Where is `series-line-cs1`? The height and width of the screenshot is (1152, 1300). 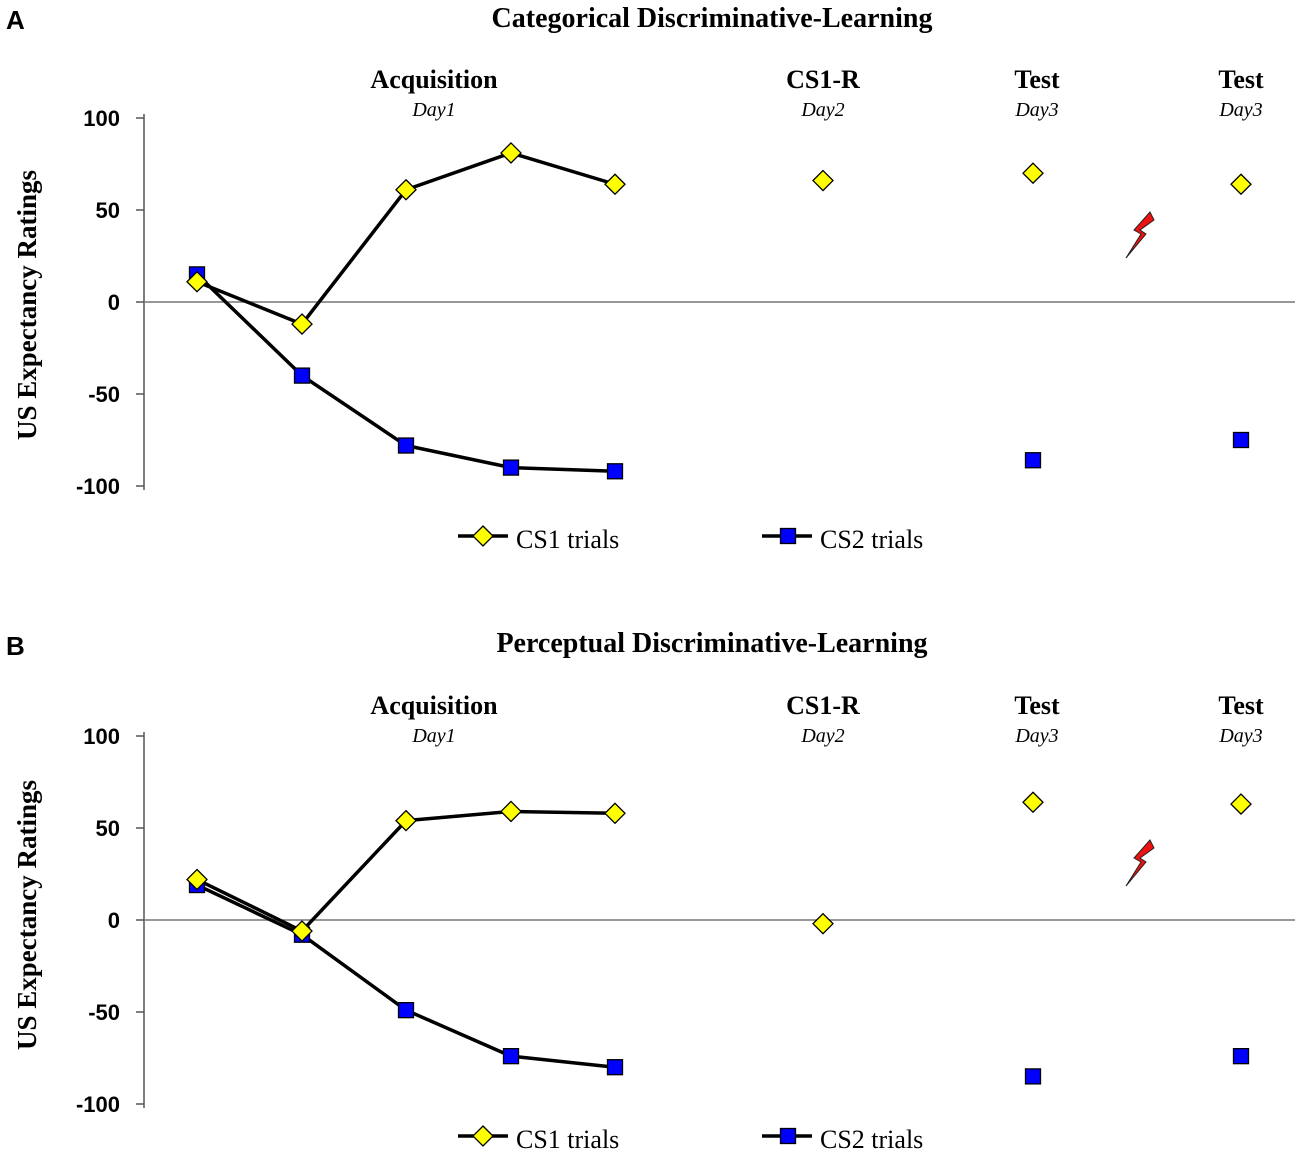
series-line-cs1 is located at coordinates (406, 238).